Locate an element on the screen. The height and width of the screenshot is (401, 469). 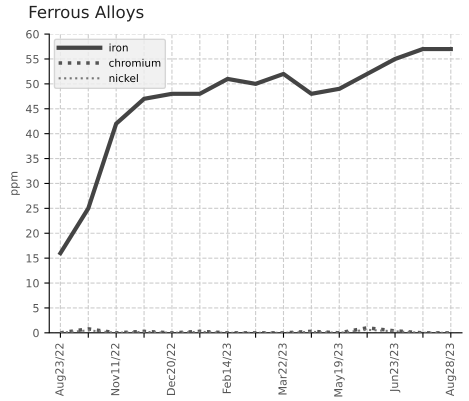
legend-label: iron is located at coordinates (119, 47).